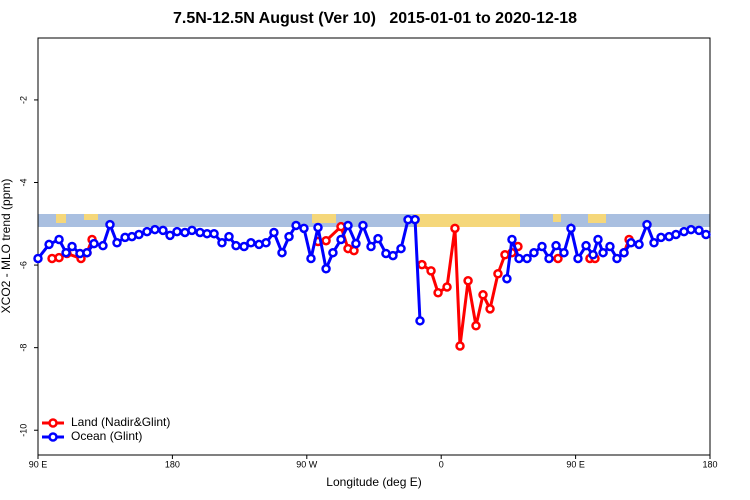 The height and width of the screenshot is (500, 750). What do you see at coordinates (23, 265) in the screenshot?
I see `y-tick-label: -6` at bounding box center [23, 265].